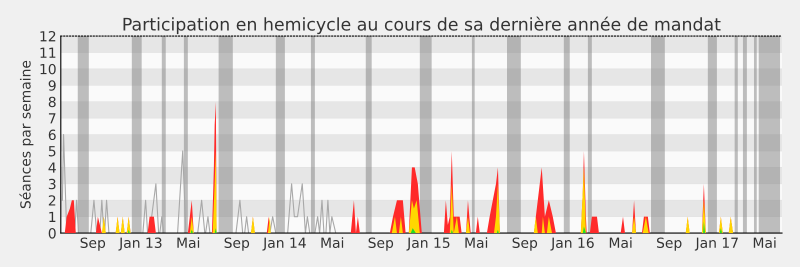  What do you see at coordinates (140, 244) in the screenshot?
I see `x-tick-label: Jan 13` at bounding box center [140, 244].